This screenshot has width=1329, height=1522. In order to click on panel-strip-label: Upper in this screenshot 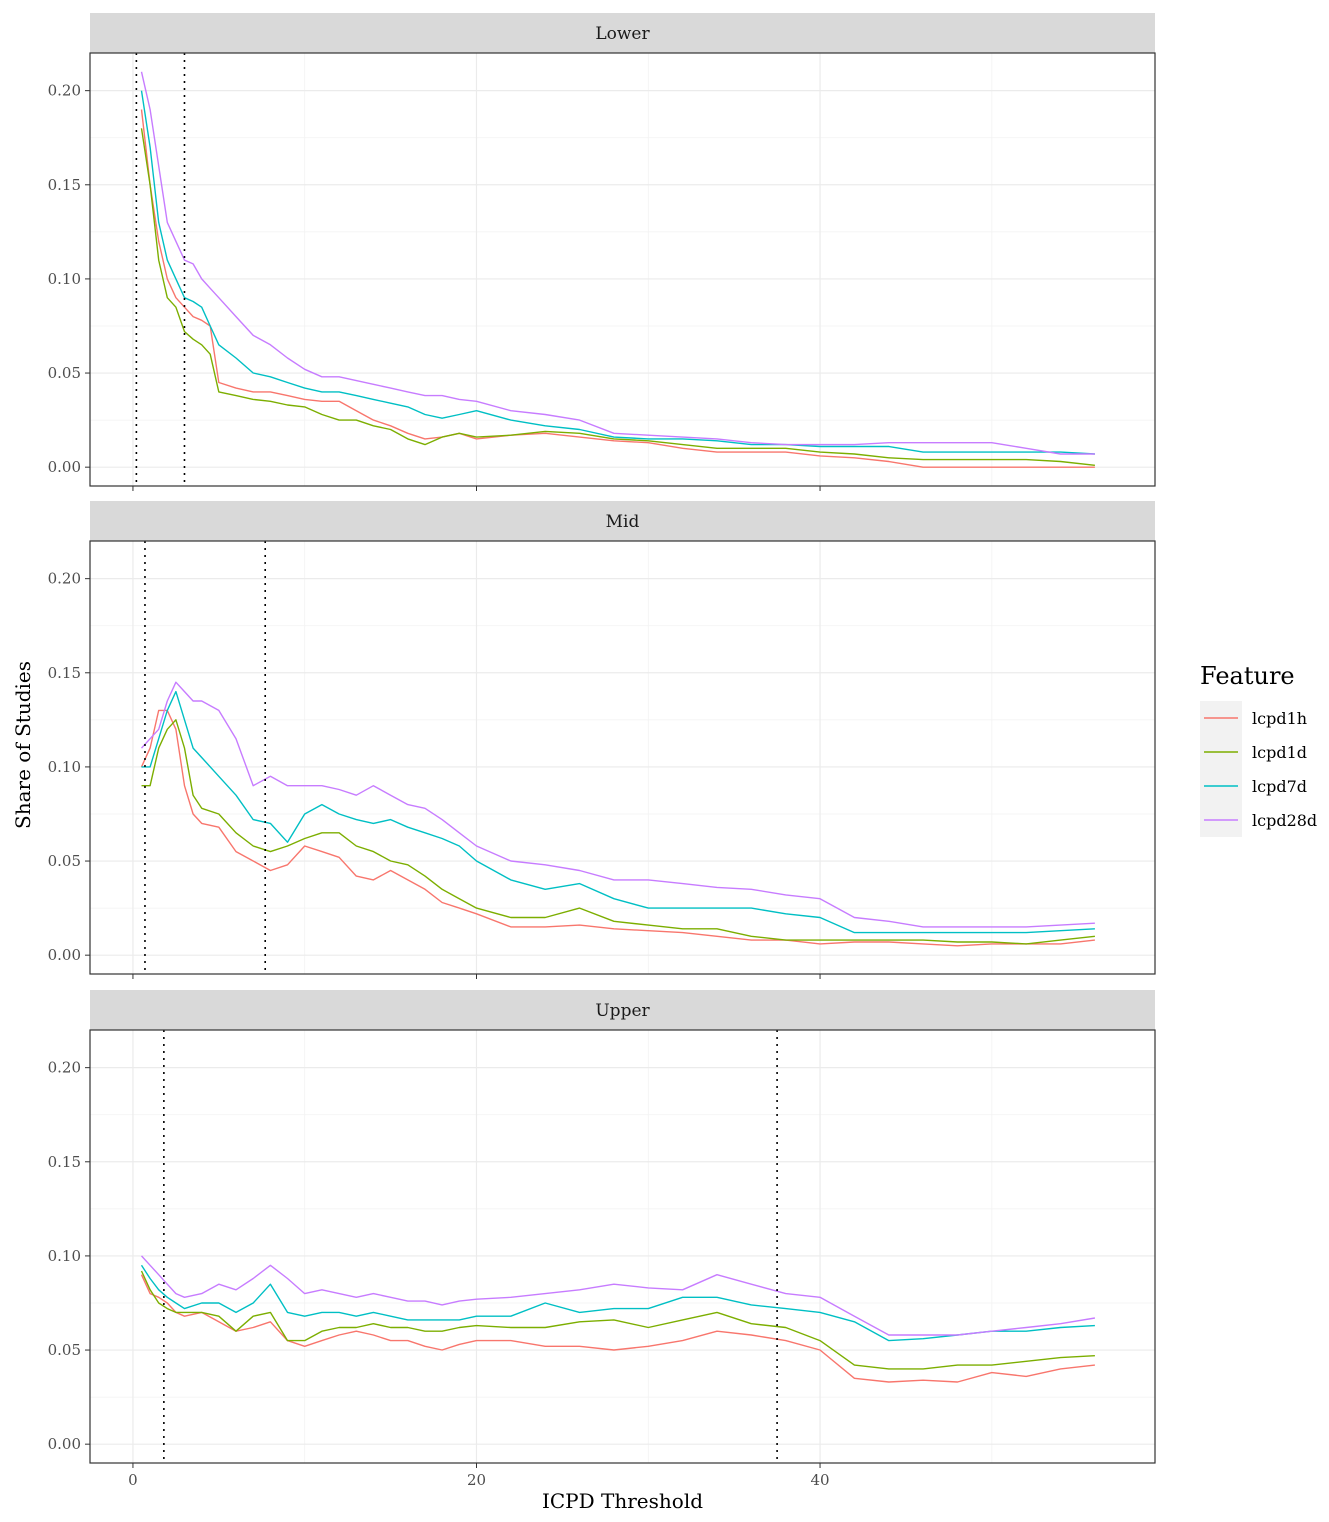, I will do `click(622, 1011)`.